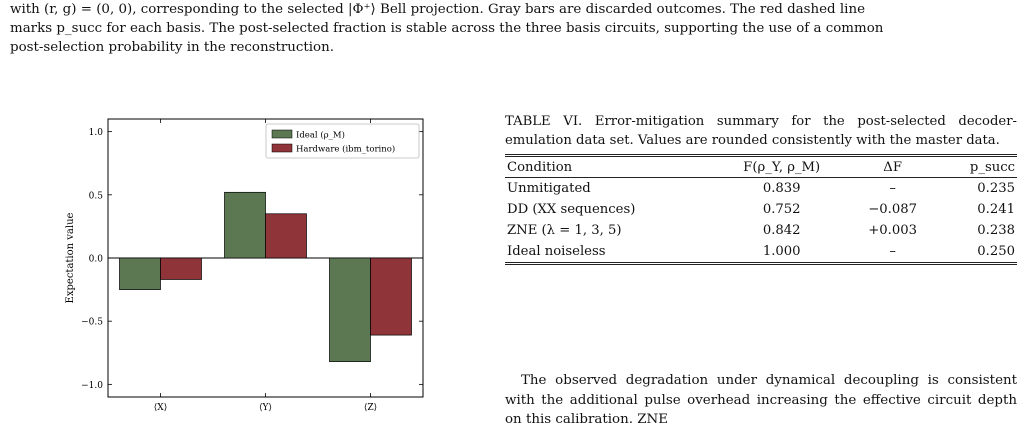 This screenshot has height=444, width=1029. Describe the element at coordinates (92, 323) in the screenshot. I see `y-tick-label: −0.5` at that location.